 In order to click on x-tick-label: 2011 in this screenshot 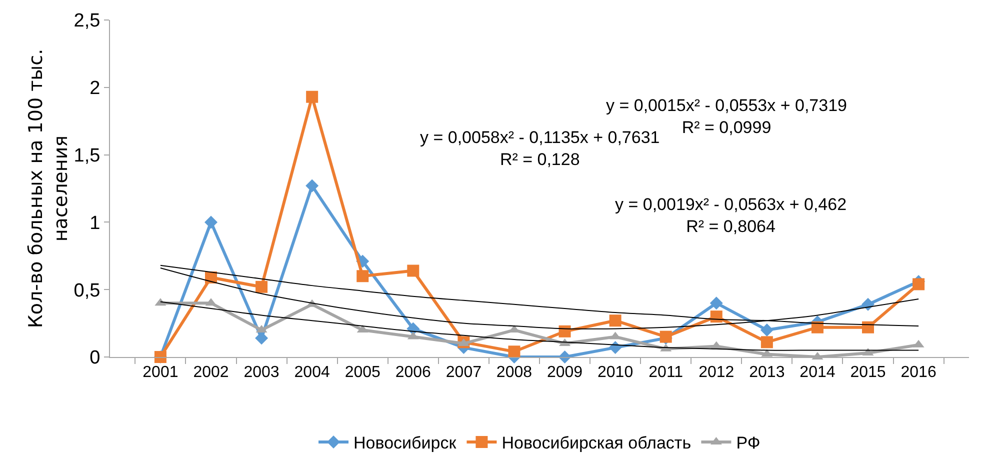, I will do `click(666, 373)`.